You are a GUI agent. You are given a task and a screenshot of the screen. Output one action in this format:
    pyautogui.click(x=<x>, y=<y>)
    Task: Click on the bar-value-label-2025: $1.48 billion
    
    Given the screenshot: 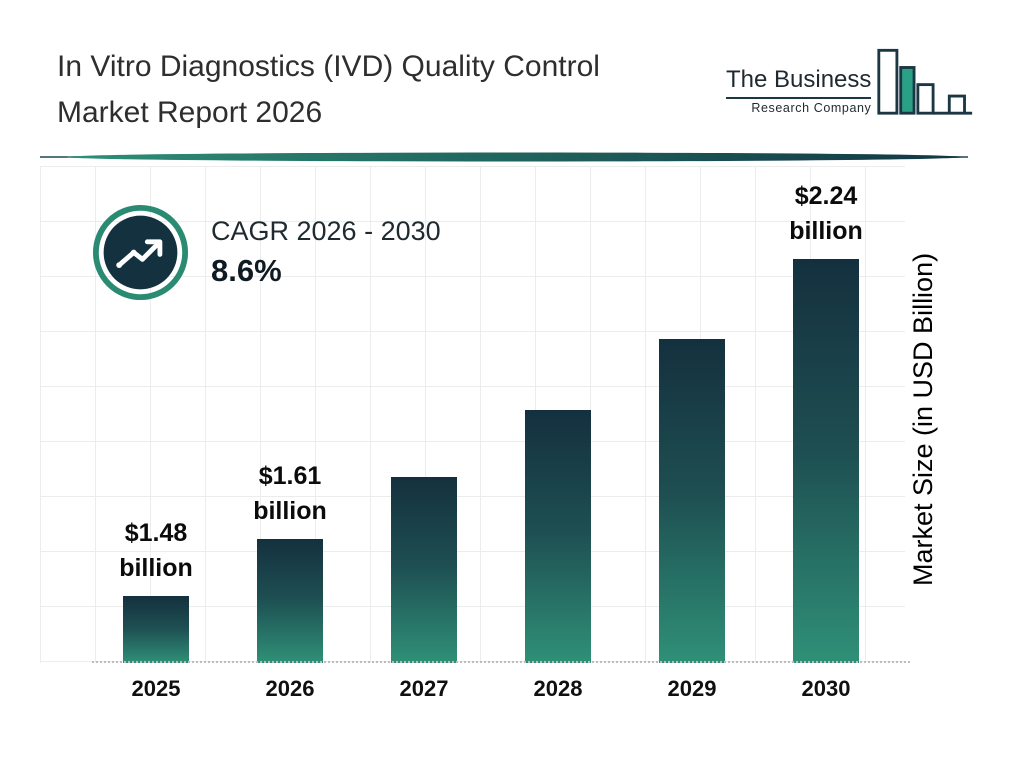 What is the action you would take?
    pyautogui.click(x=156, y=550)
    